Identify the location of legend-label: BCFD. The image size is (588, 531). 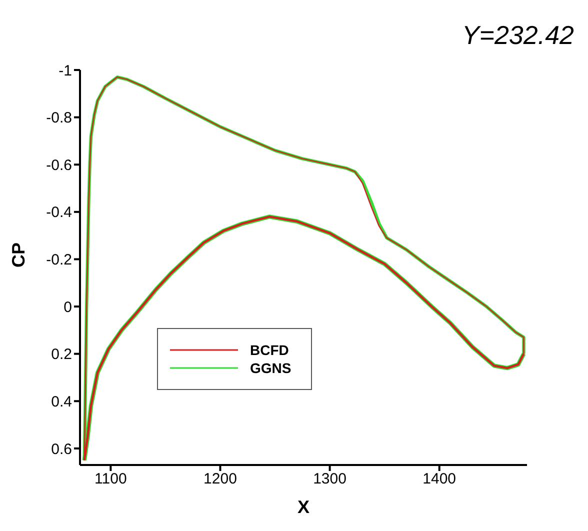
(269, 350).